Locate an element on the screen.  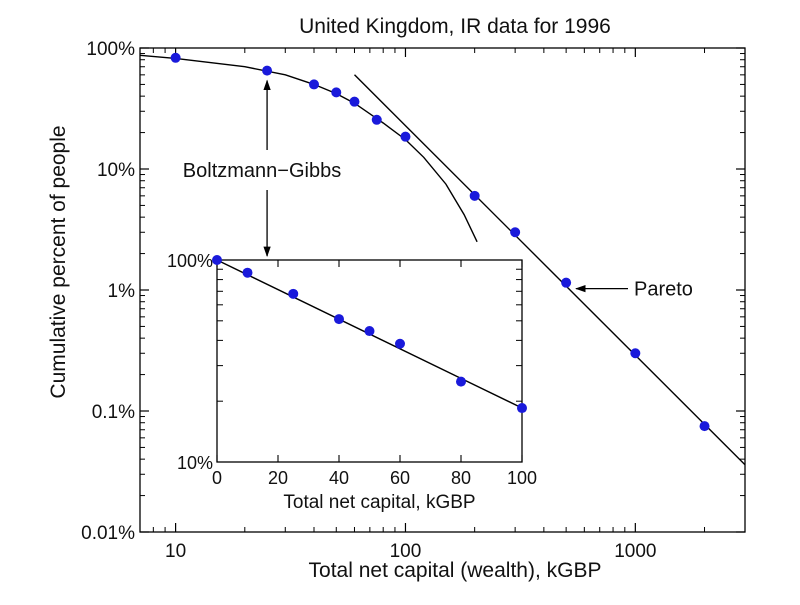
inset-y-tick-label: 100% is located at coordinates (190, 261).